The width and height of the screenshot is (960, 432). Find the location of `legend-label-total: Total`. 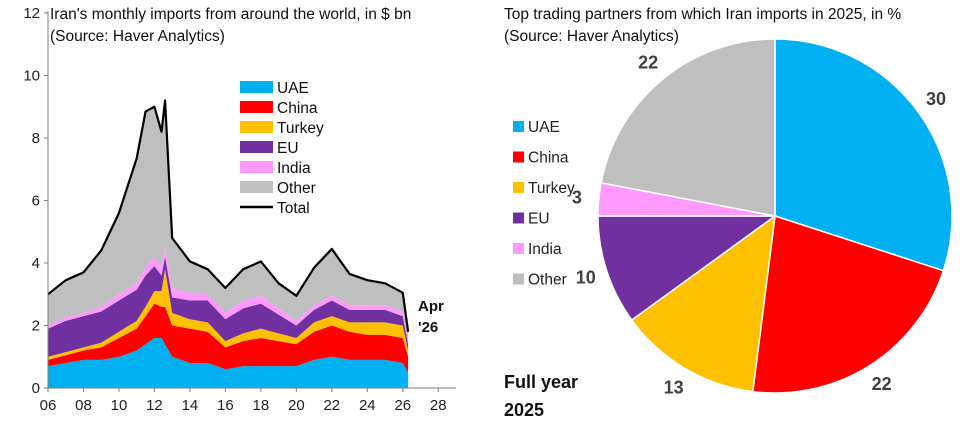

legend-label-total: Total is located at coordinates (293, 208).